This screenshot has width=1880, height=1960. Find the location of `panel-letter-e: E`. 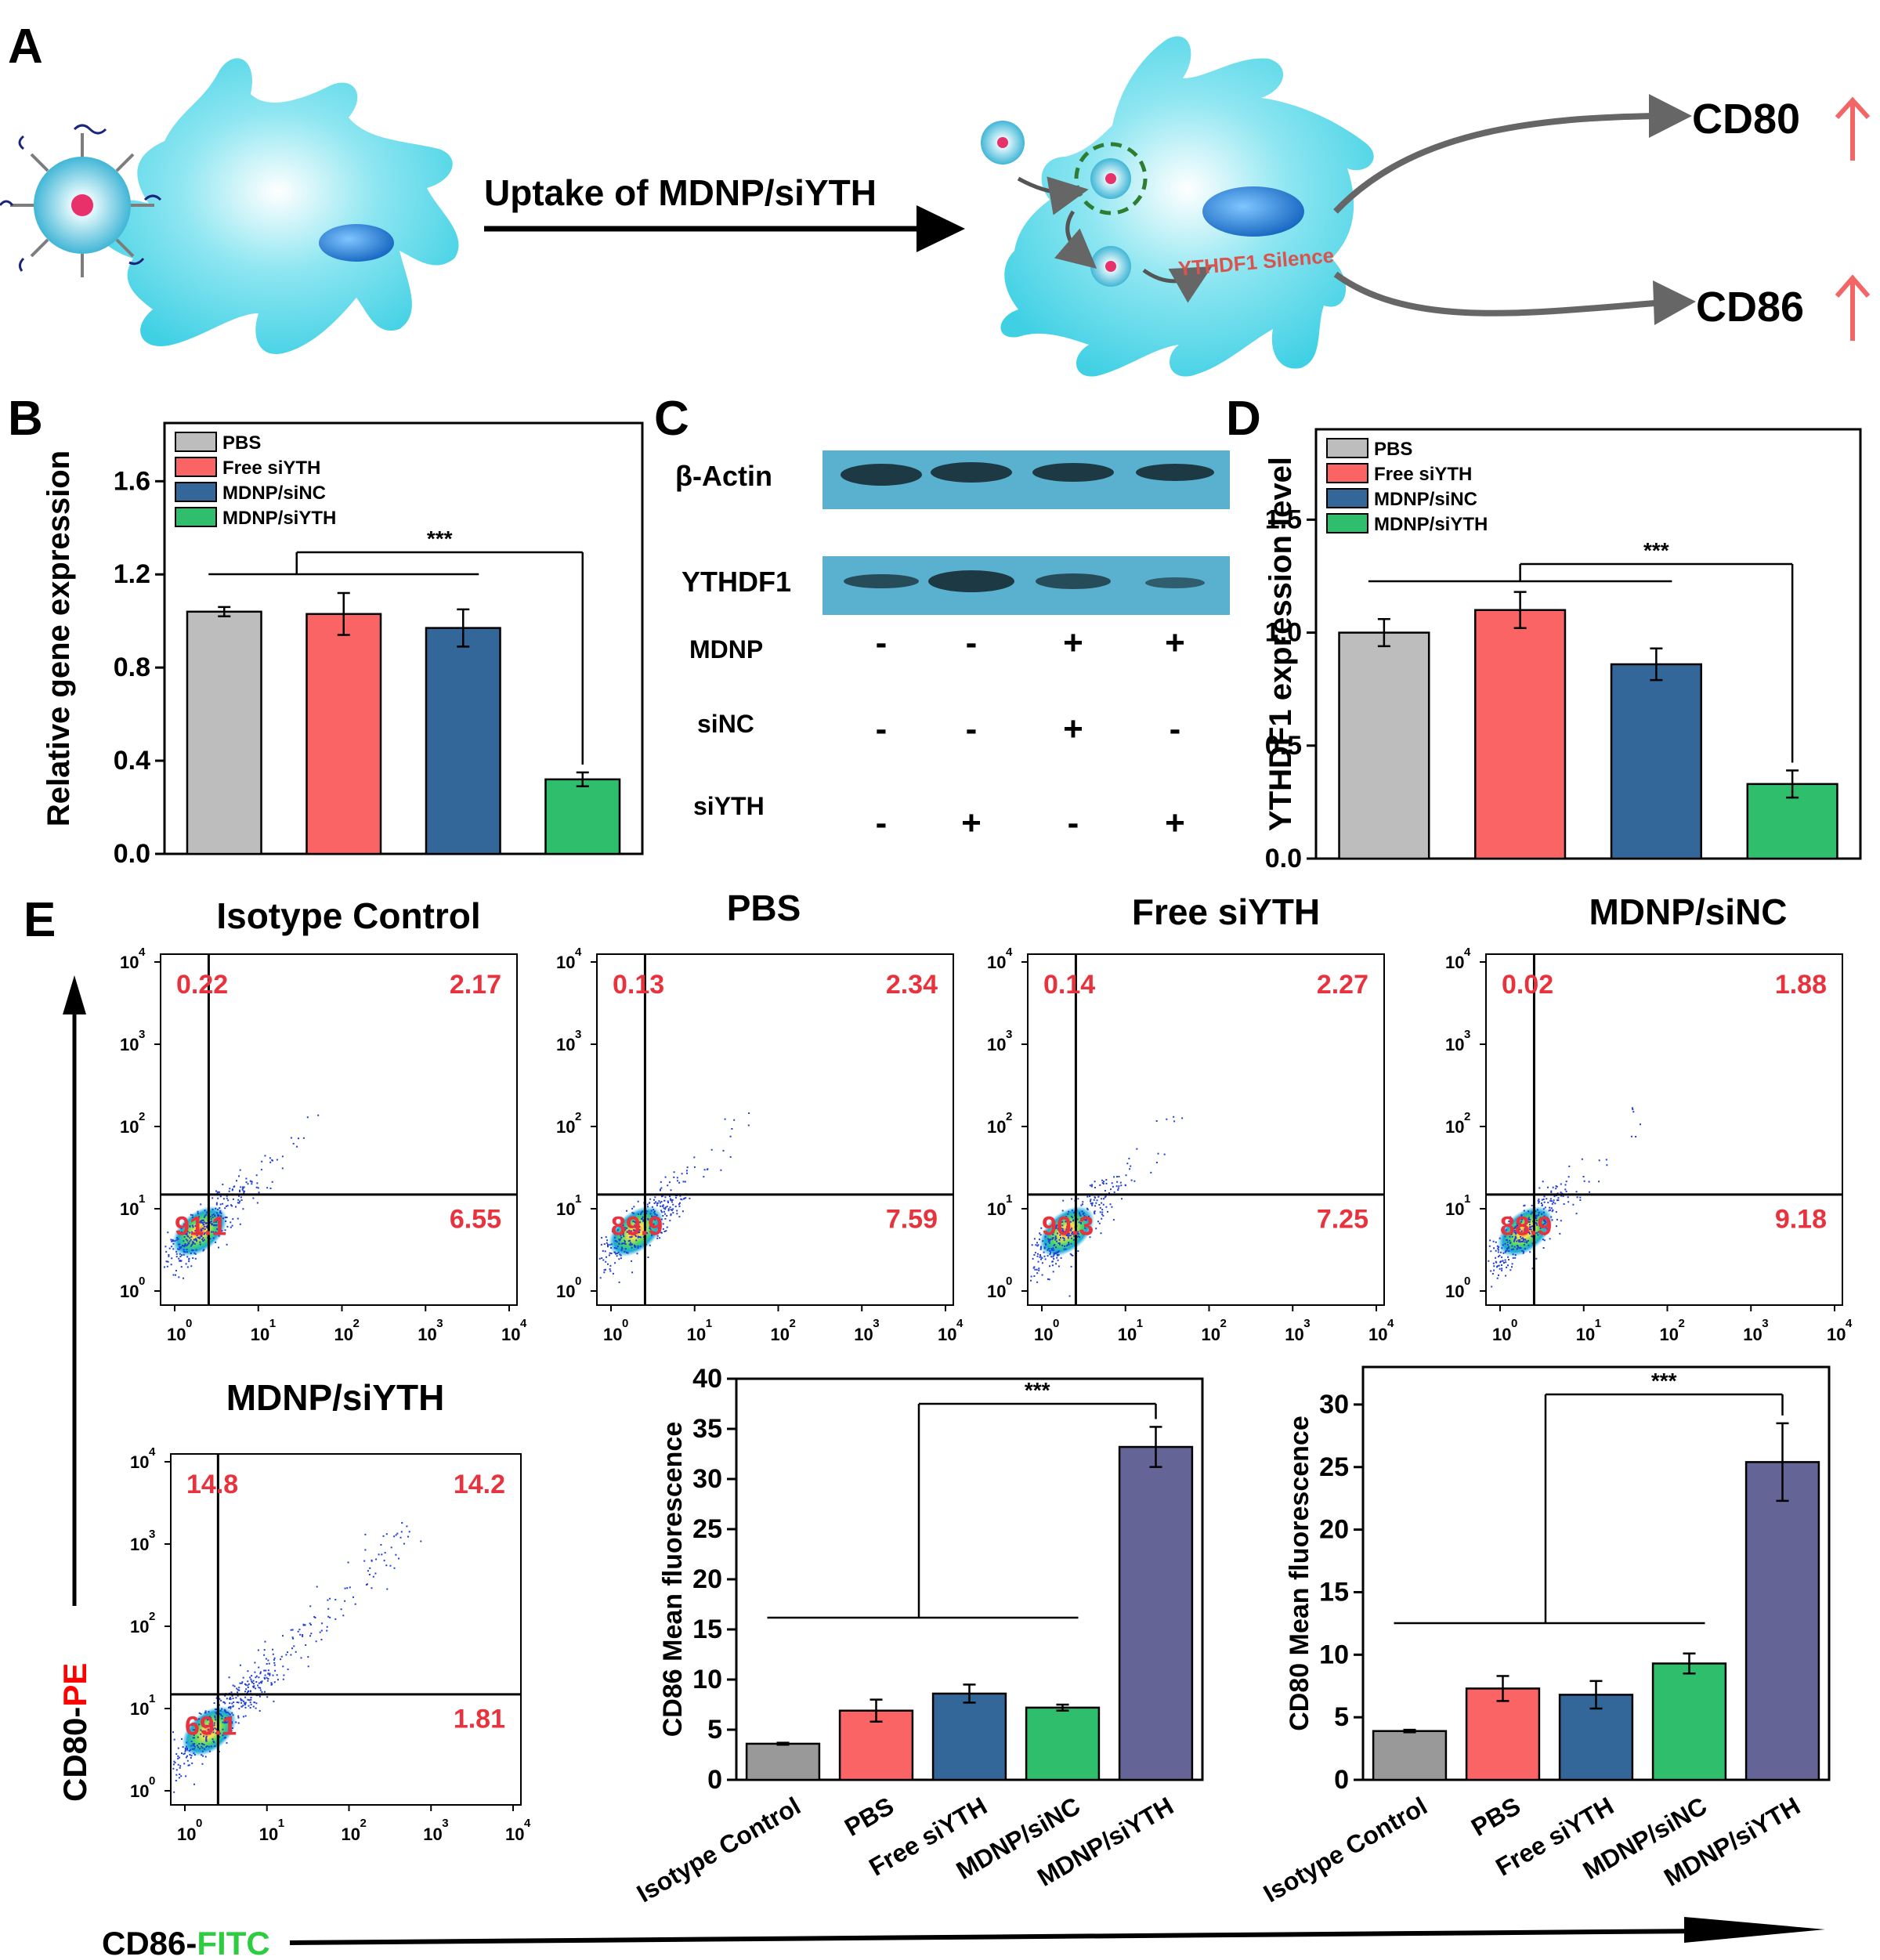

panel-letter-e: E is located at coordinates (40, 920).